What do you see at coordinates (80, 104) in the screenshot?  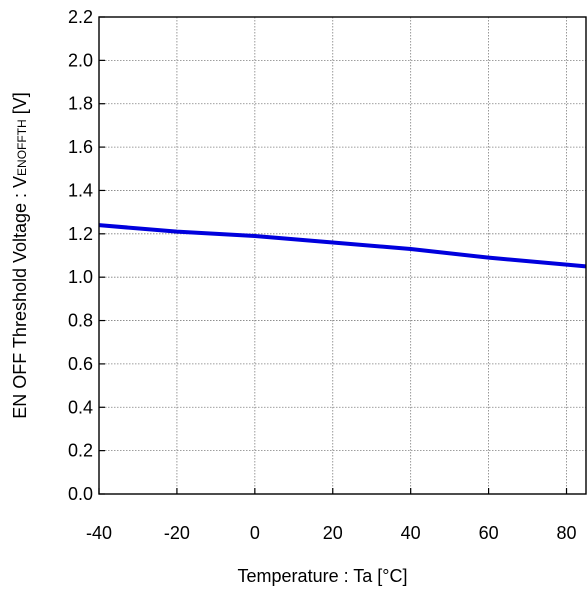 I see `y-tick-label: 1.8` at bounding box center [80, 104].